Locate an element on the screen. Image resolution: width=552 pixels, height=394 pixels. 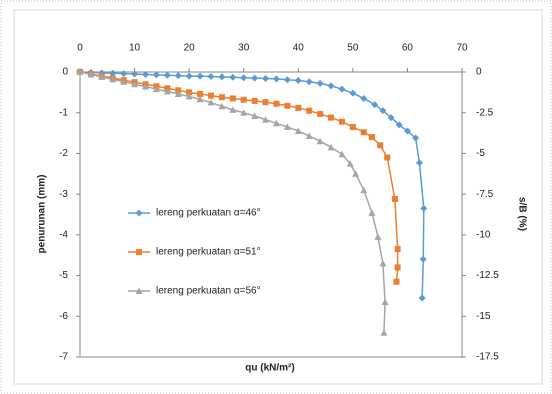
y2-tick-label: -2.5 is located at coordinates (485, 112).